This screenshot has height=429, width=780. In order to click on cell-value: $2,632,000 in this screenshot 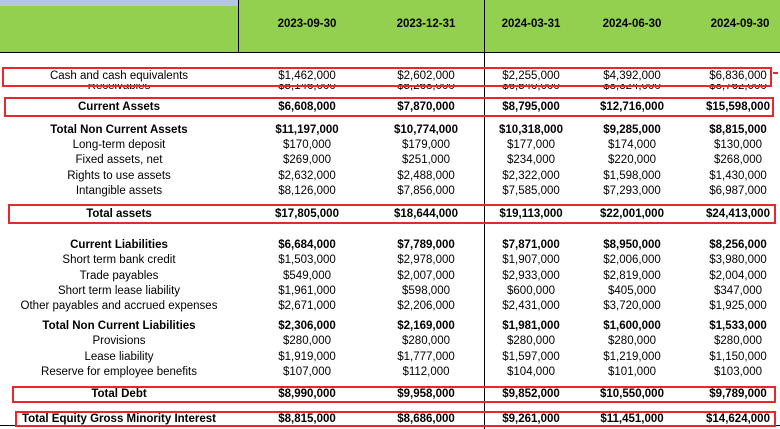, I will do `click(307, 176)`.